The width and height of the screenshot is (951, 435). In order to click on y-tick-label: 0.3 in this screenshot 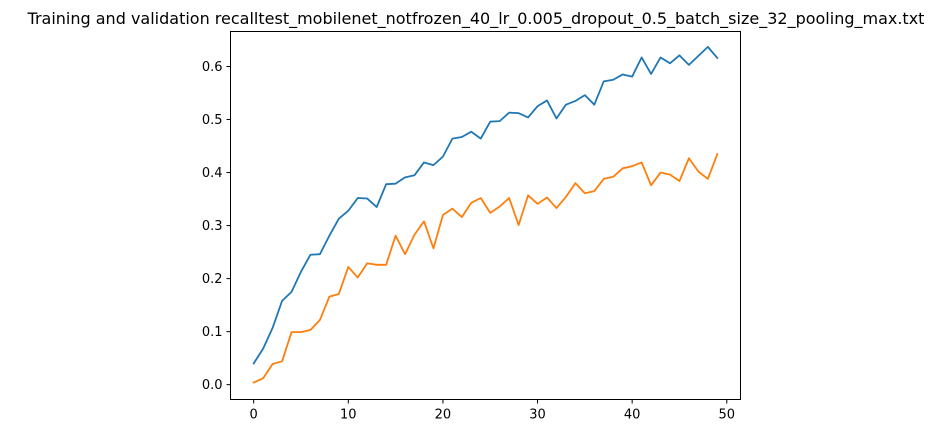, I will do `click(212, 226)`.